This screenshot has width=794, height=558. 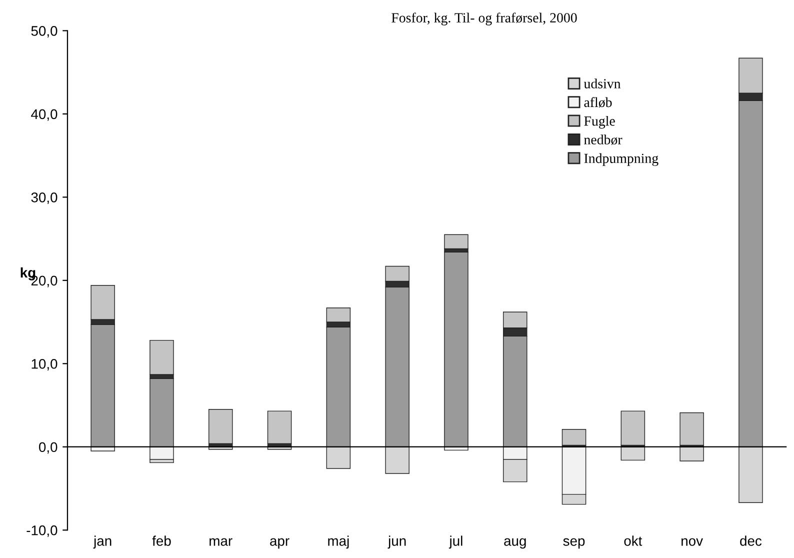 I want to click on y-tick-label: 0,0, so click(x=48, y=448).